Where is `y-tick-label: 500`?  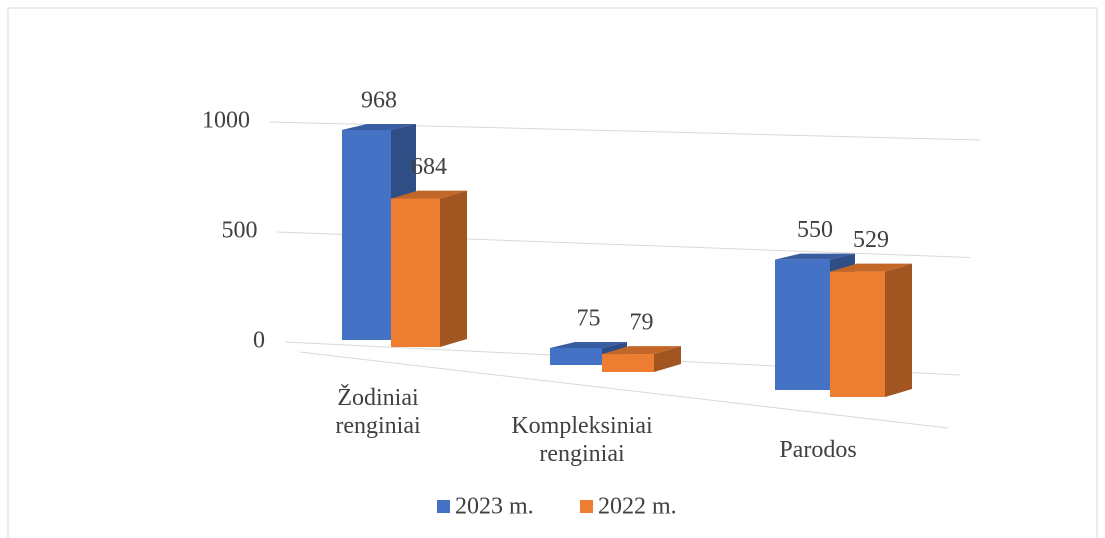
y-tick-label: 500 is located at coordinates (240, 231).